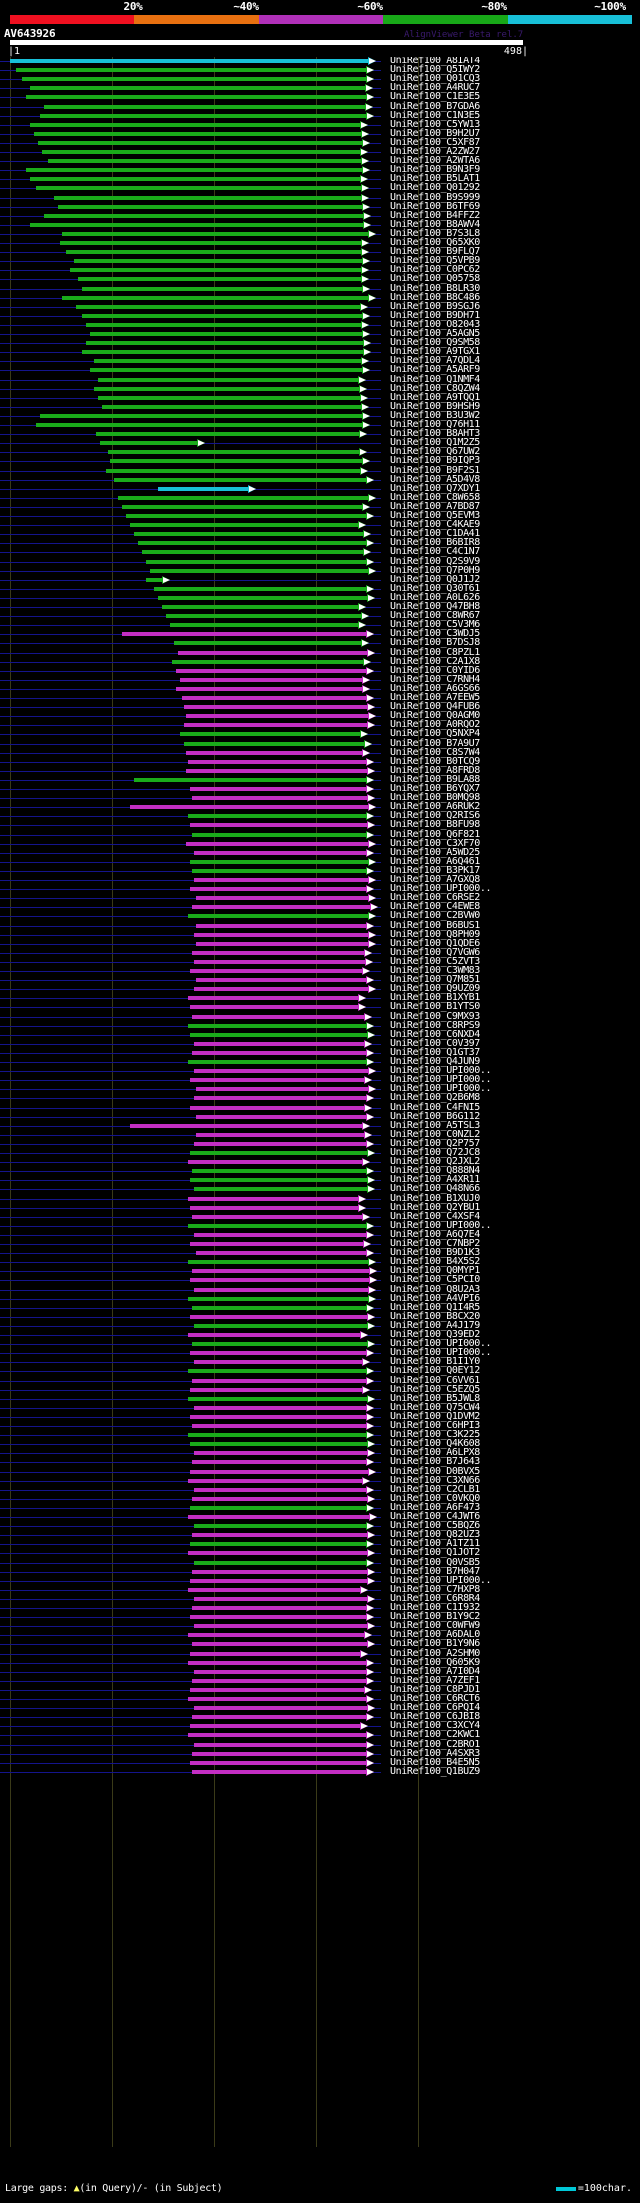 This screenshot has width=640, height=2203. What do you see at coordinates (435, 843) in the screenshot?
I see `hit-label: UniRef100_C3XF70` at bounding box center [435, 843].